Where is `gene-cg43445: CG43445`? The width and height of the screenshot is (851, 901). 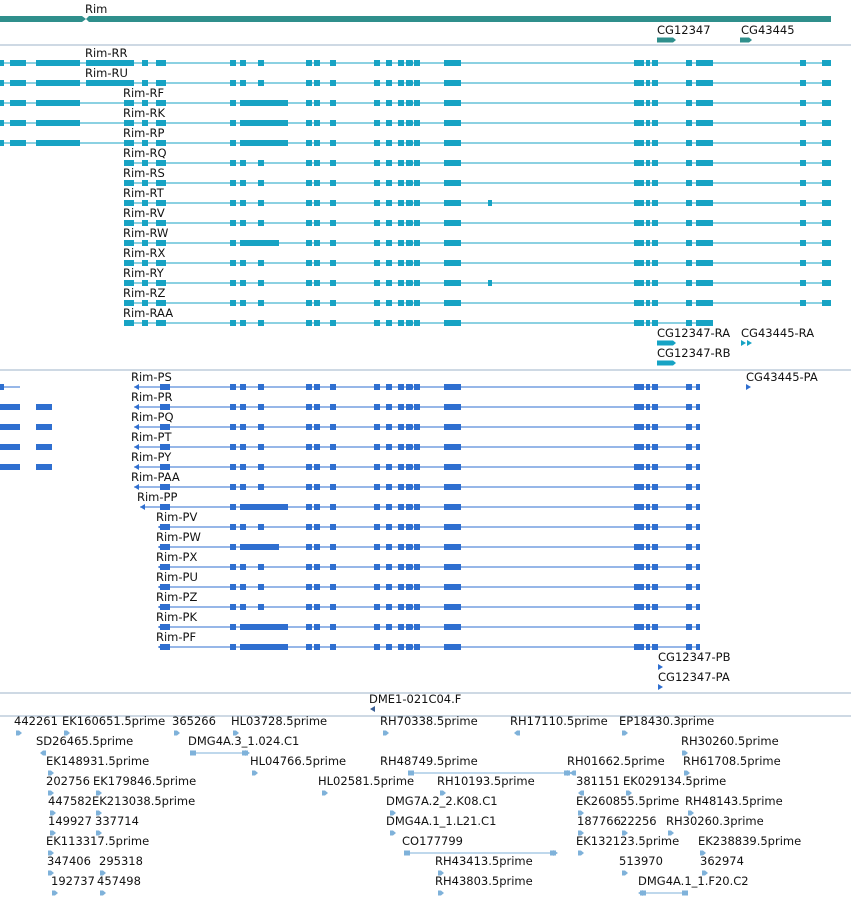 gene-cg43445: CG43445 is located at coordinates (767, 33).